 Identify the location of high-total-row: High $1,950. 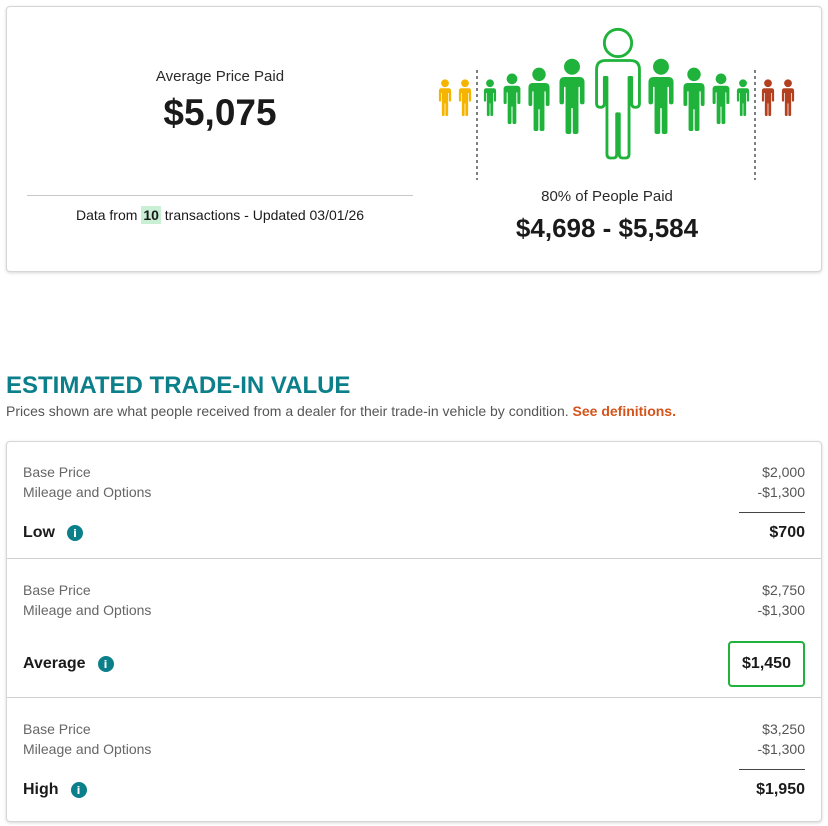
(414, 790).